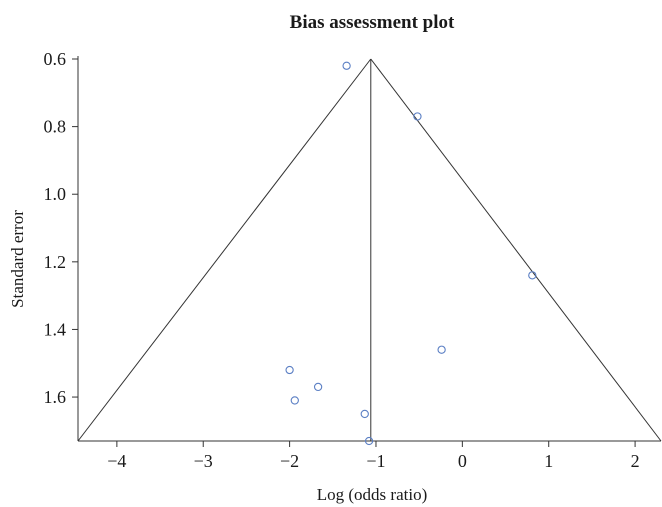  Describe the element at coordinates (55, 397) in the screenshot. I see `y-tick-label: 1.6` at that location.